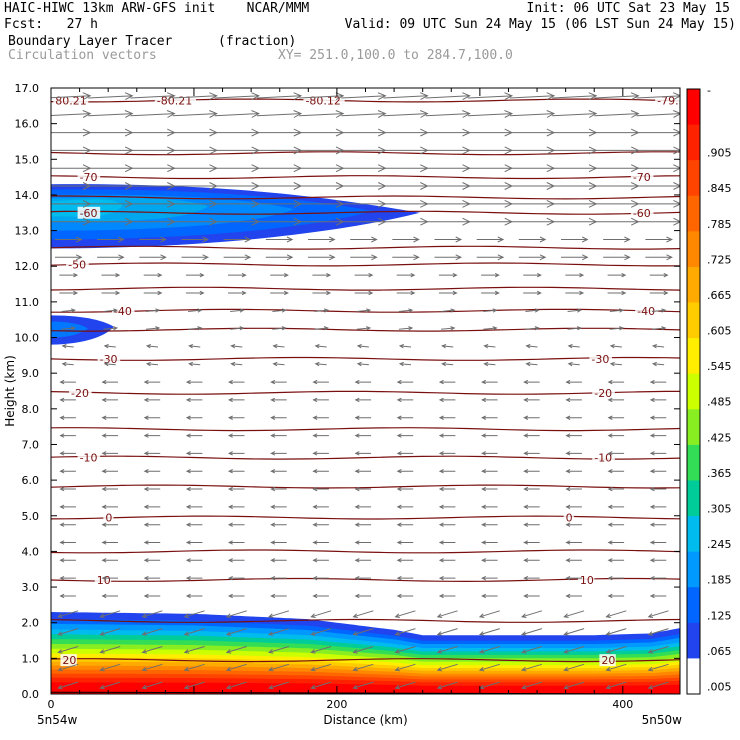  I want to click on colorbar-label: .725, so click(719, 259).